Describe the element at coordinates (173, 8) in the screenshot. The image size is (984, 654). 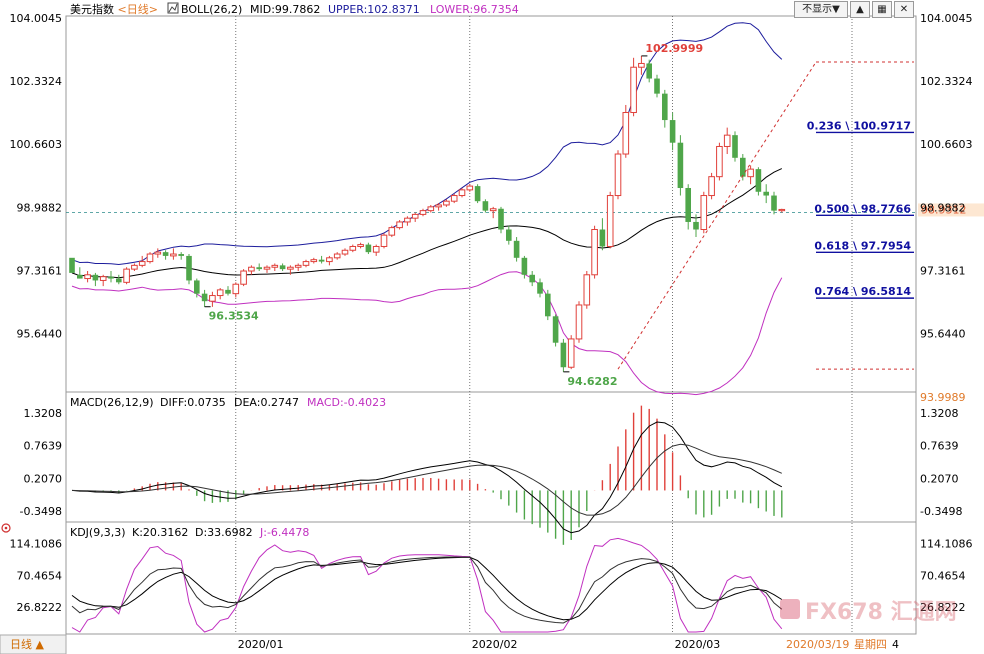
I see `boll-indicator-icon` at that location.